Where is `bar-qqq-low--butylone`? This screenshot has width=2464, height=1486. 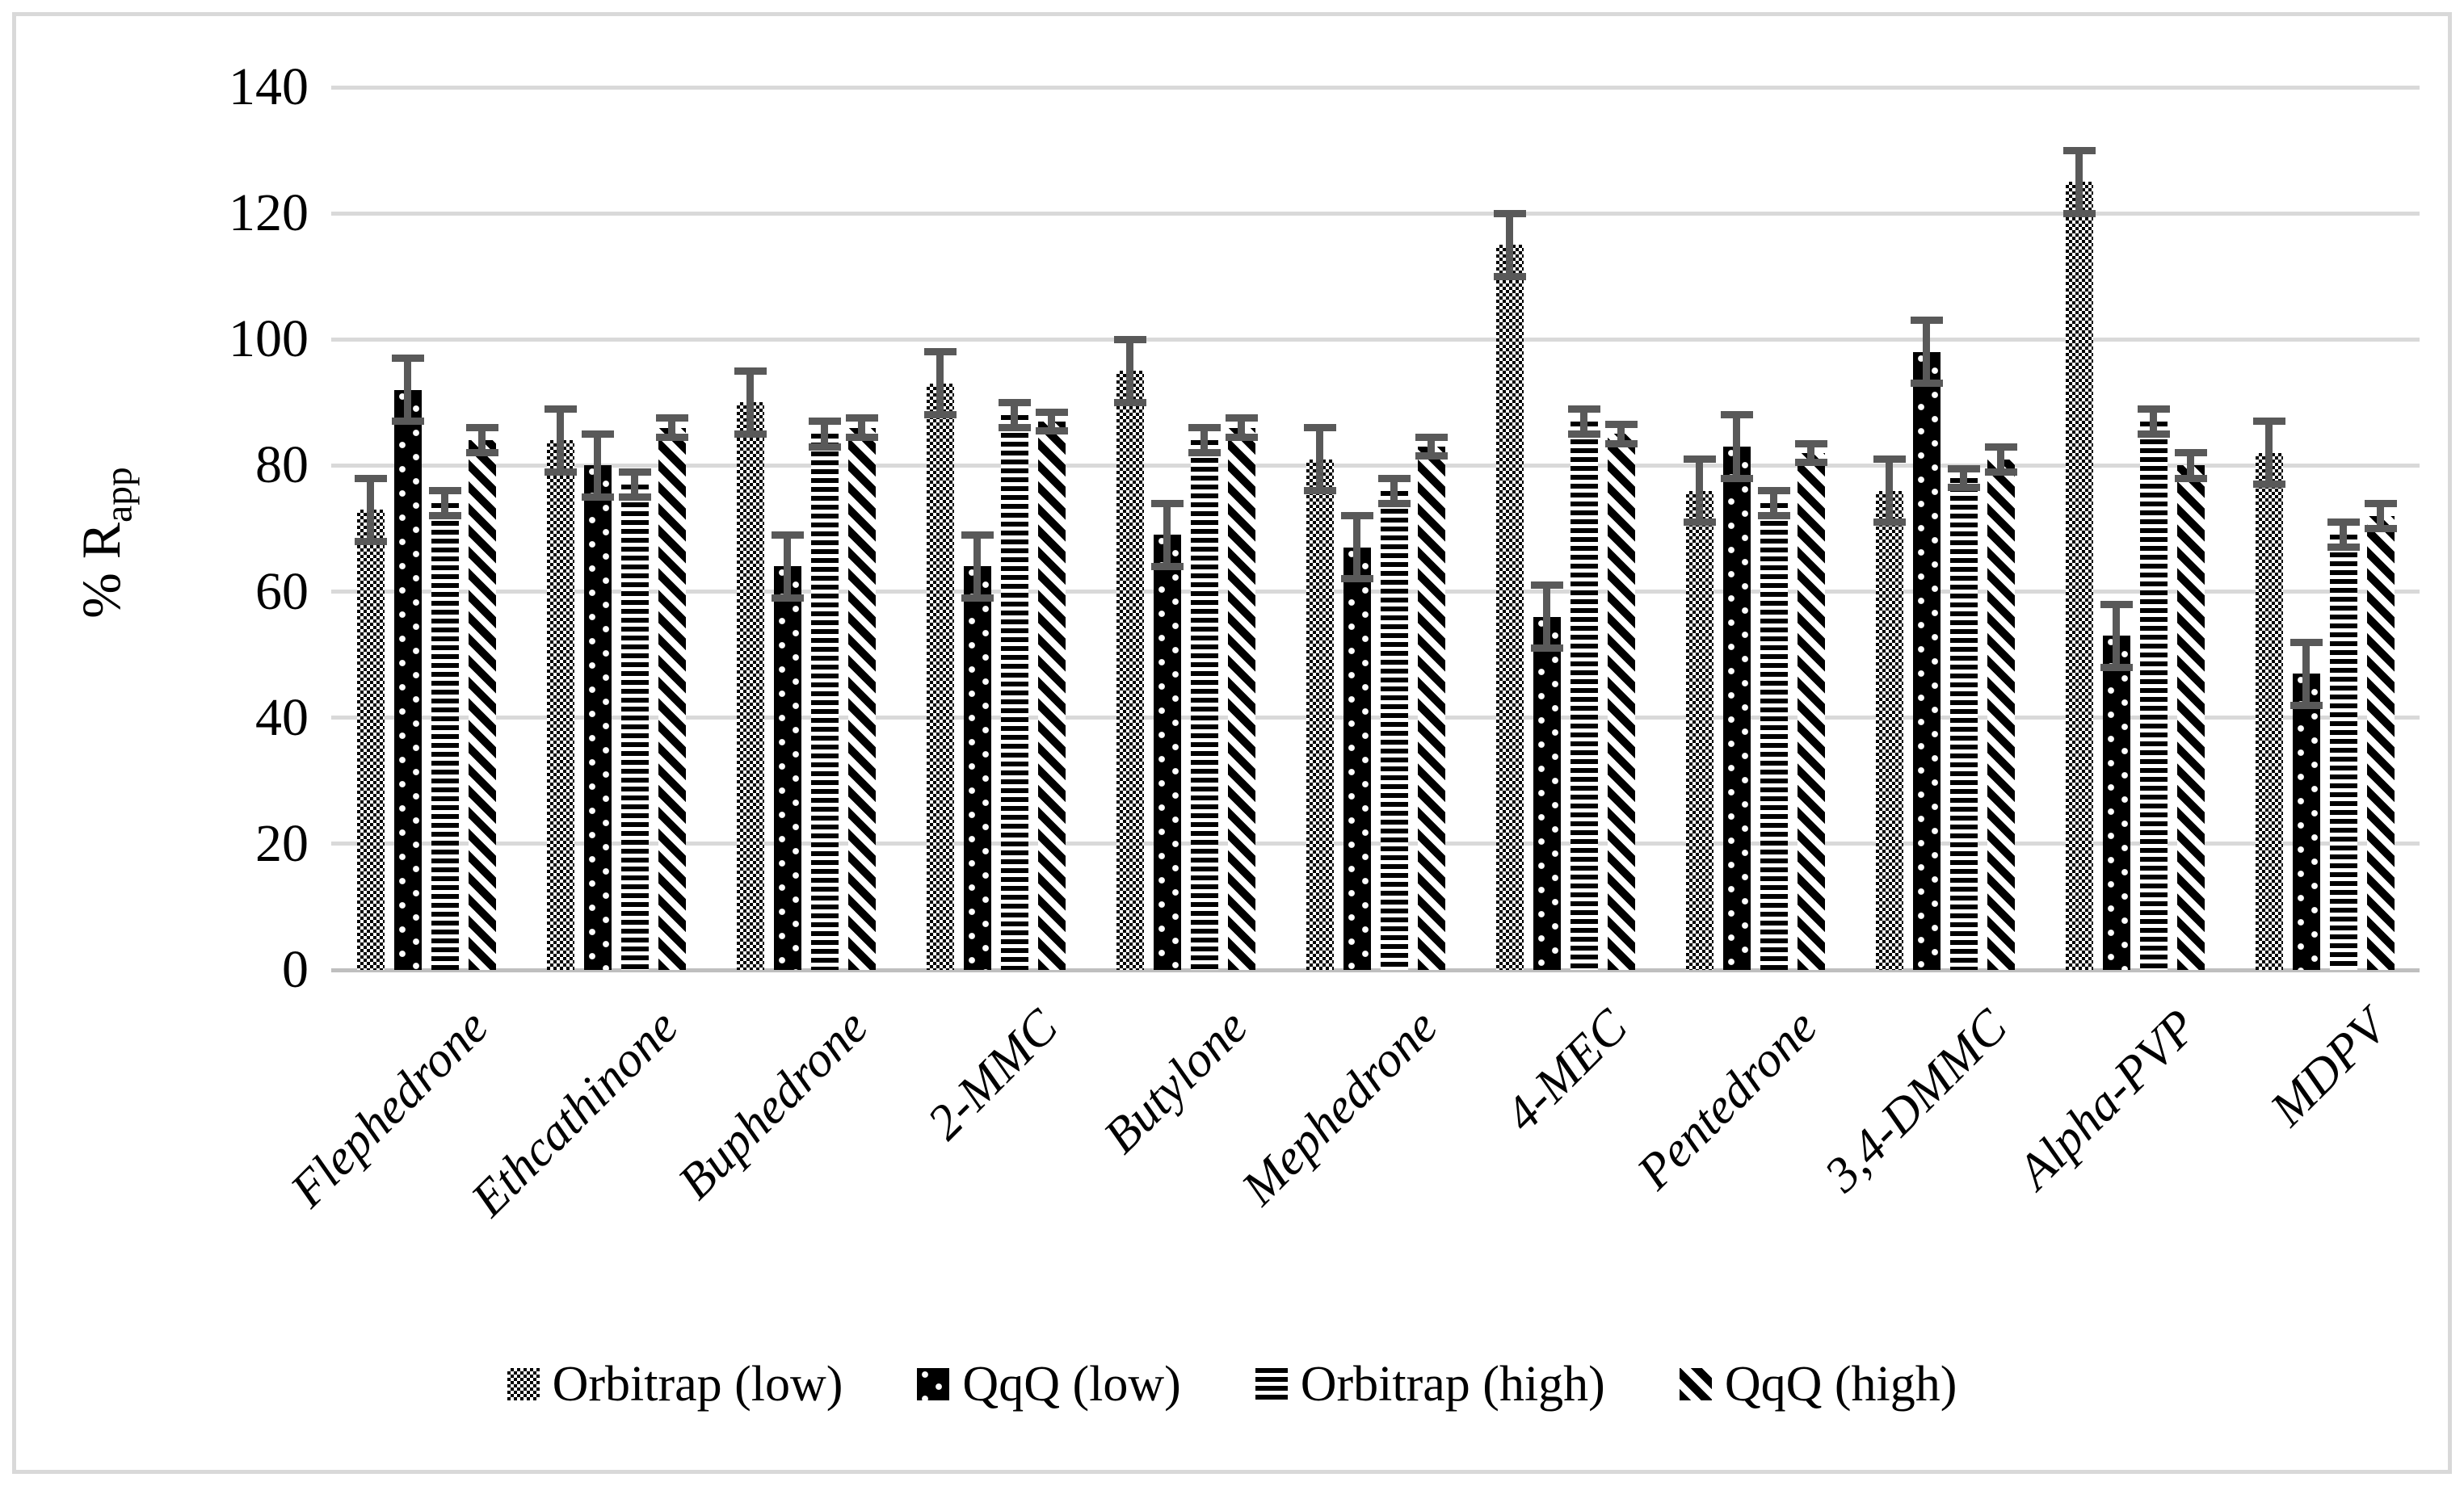 bar-qqq-low--butylone is located at coordinates (1167, 752).